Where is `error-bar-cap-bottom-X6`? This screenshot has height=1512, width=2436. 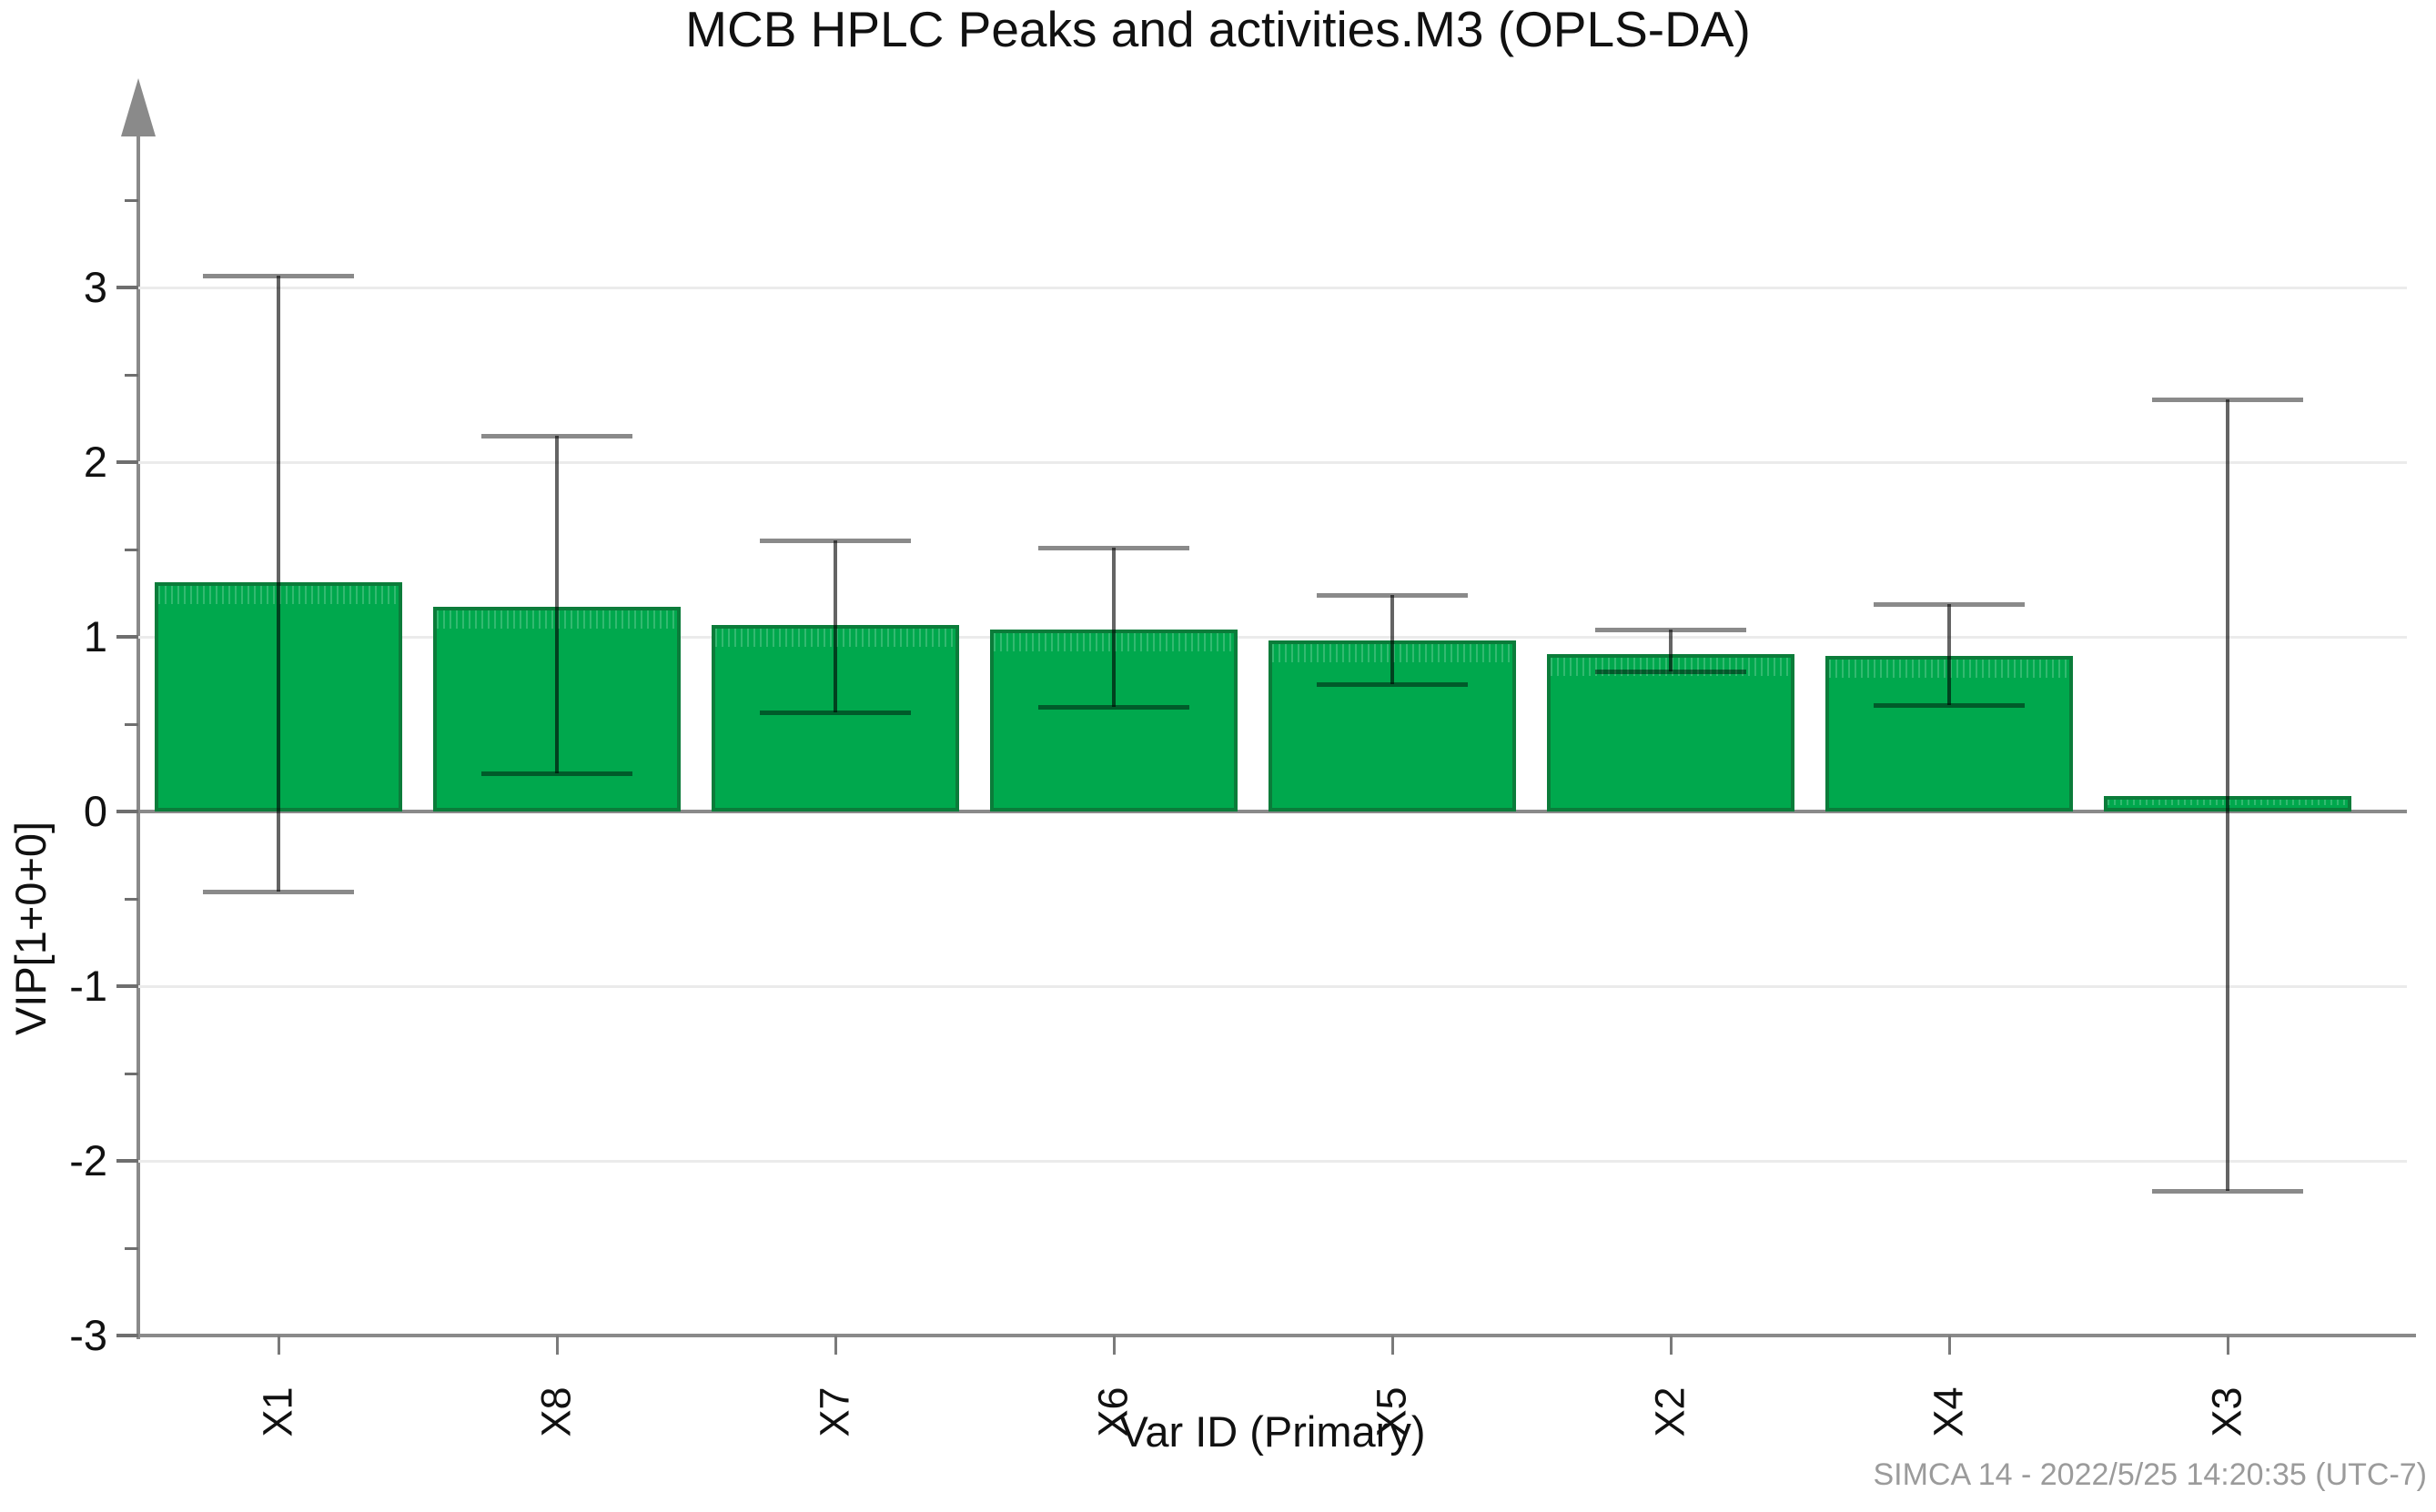
error-bar-cap-bottom-X6 is located at coordinates (1113, 707).